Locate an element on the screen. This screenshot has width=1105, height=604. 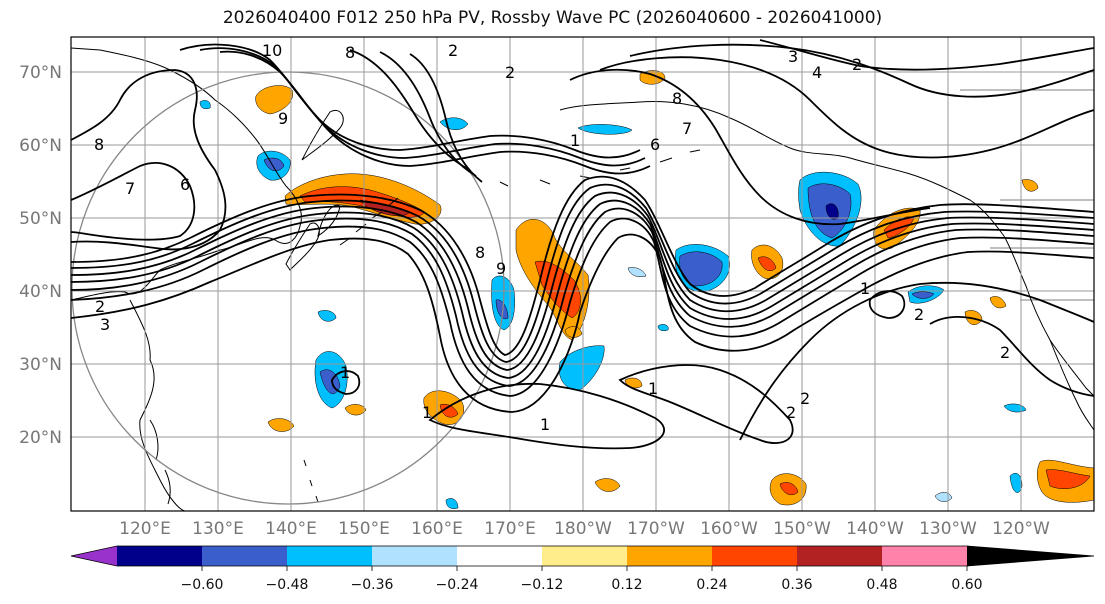
negative-anomaly-kamchatka-core is located at coordinates (274, 164).